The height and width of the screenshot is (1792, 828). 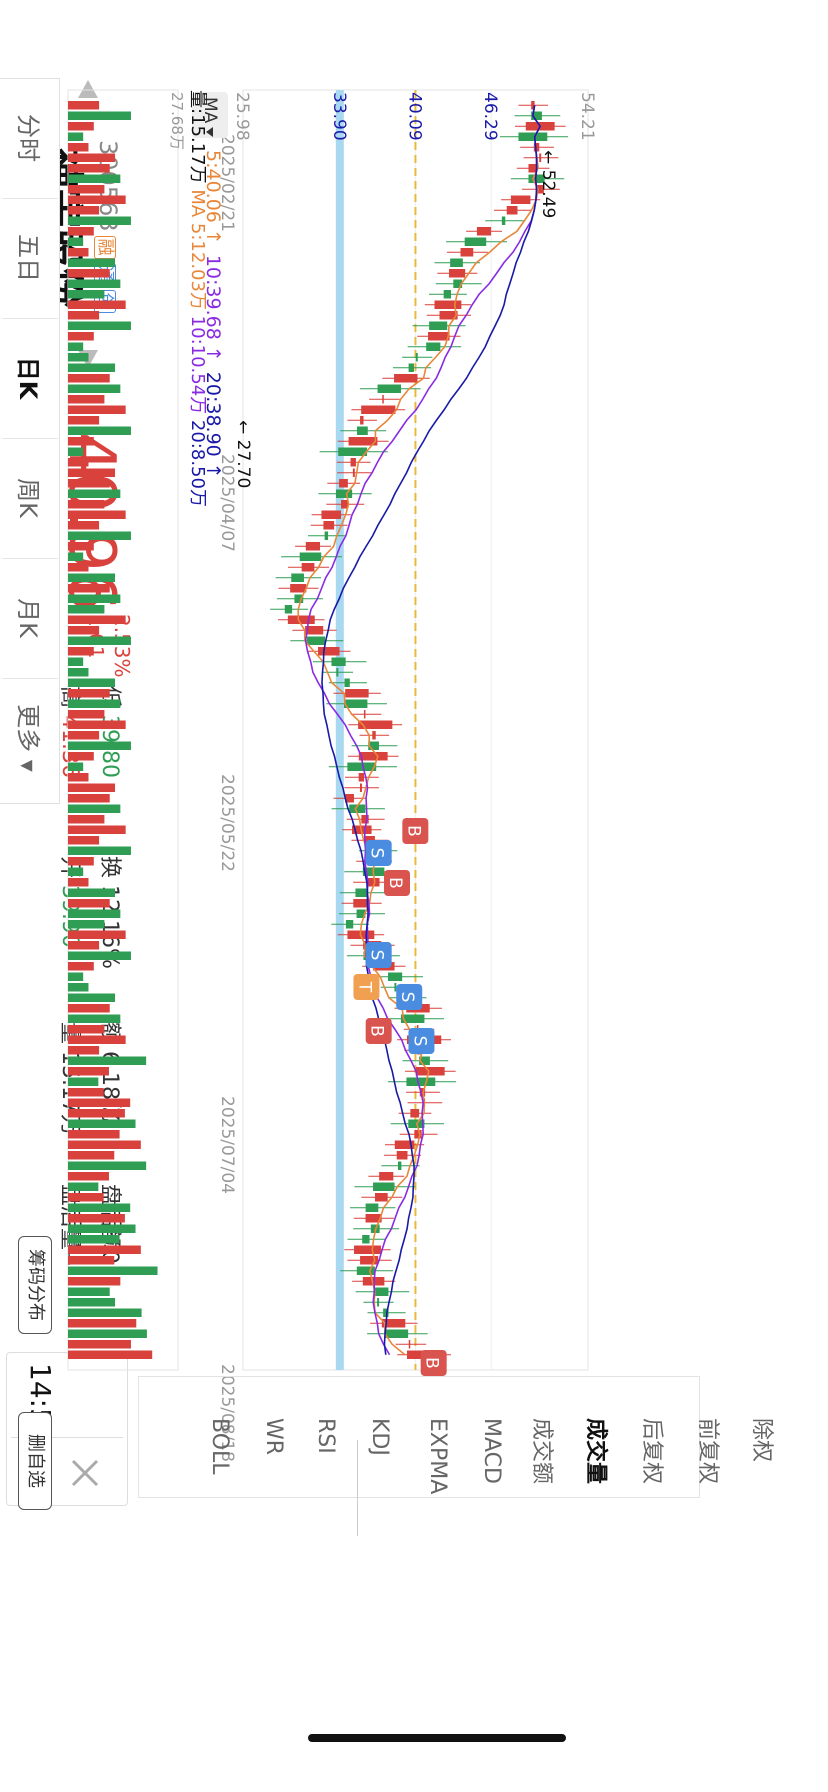 I want to click on indicator-divider, so click(x=357, y=1488).